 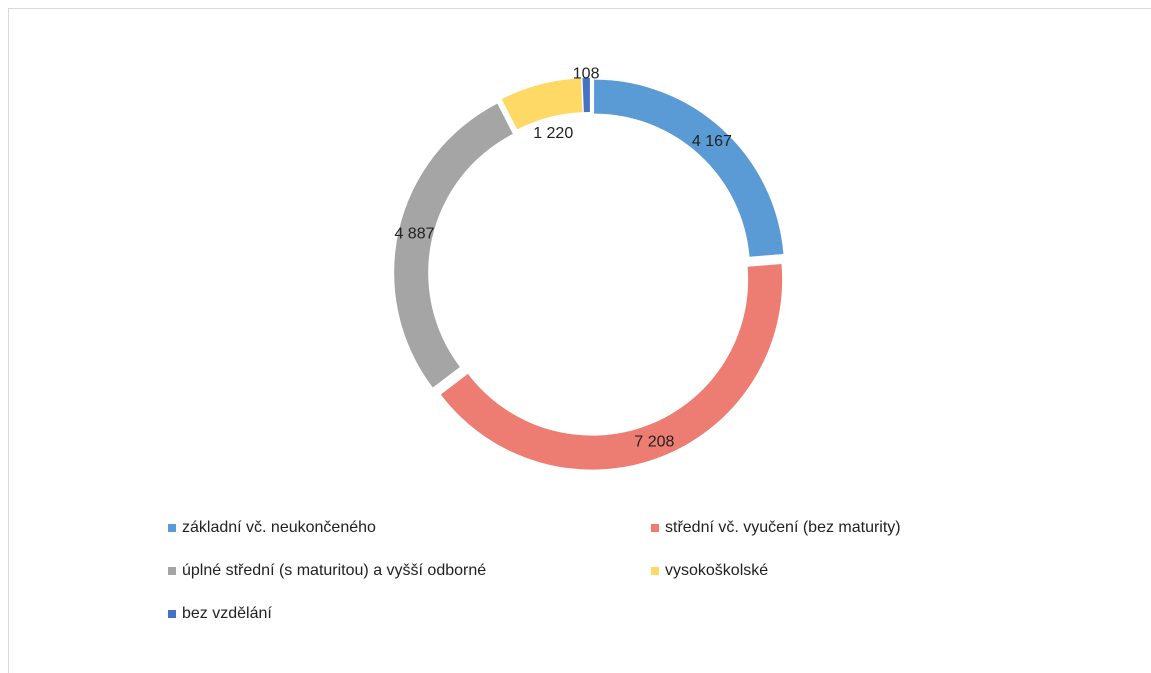 I want to click on data-label: 1 220, so click(x=553, y=133).